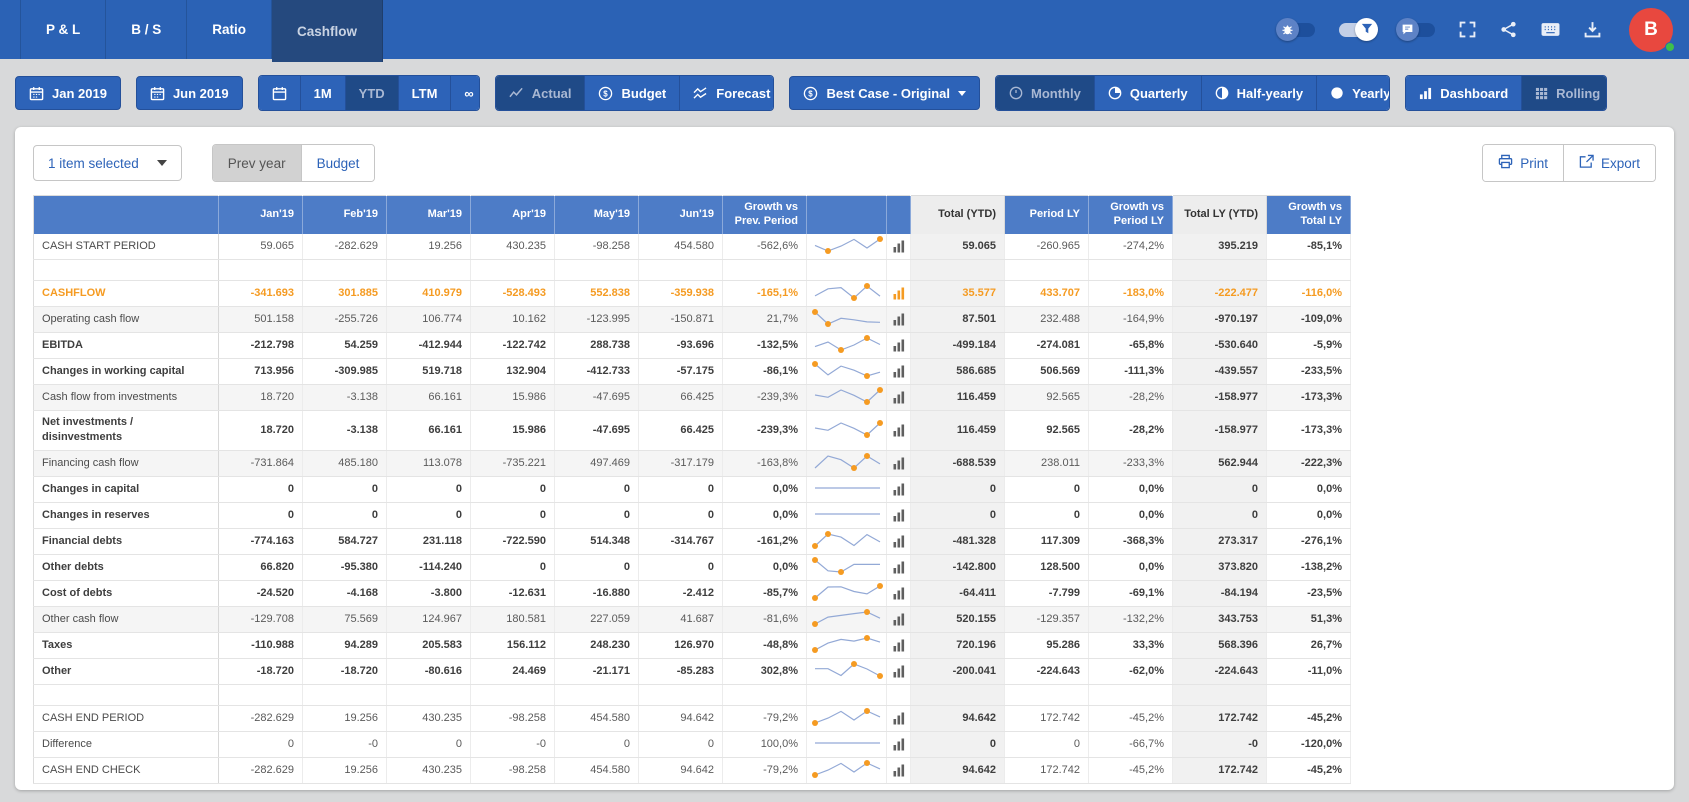 The image size is (1689, 802). Describe the element at coordinates (372, 93) in the screenshot. I see `period-ytd-button: YTD` at that location.